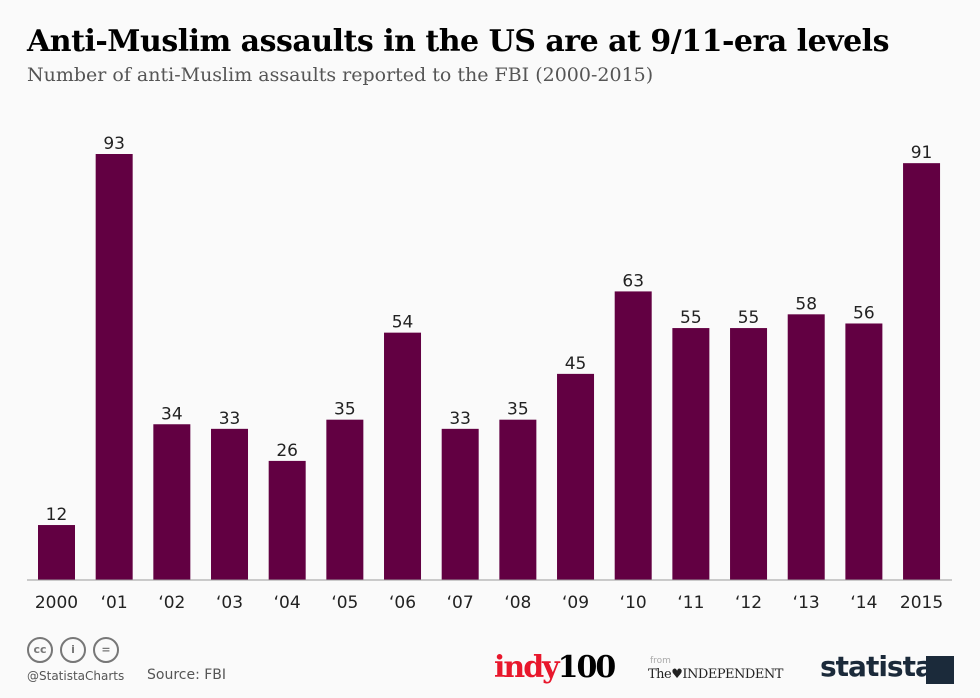  I want to click on data-label: 56, so click(864, 313).